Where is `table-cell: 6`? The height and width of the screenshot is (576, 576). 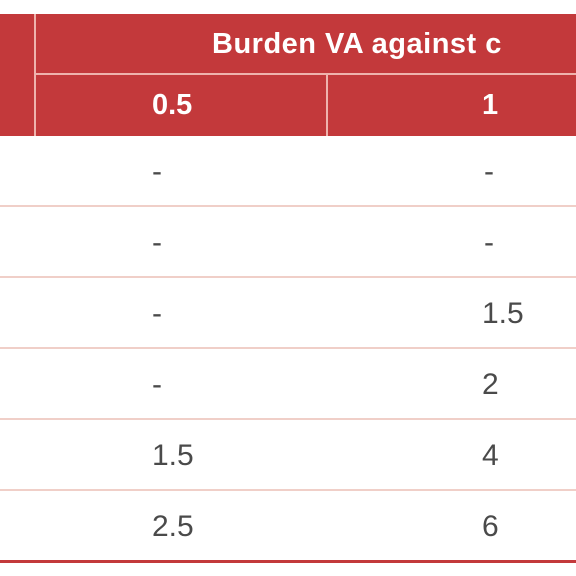
table-cell: 6 is located at coordinates (490, 526).